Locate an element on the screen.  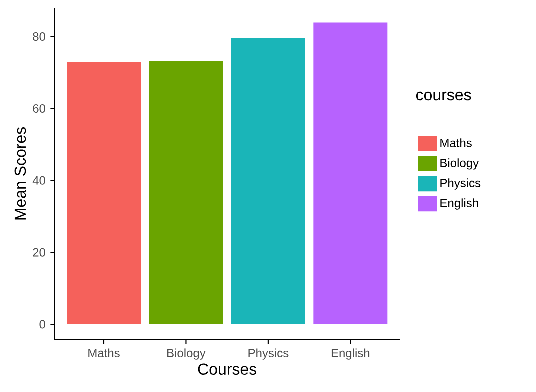
x-tick-label: Maths is located at coordinates (104, 353).